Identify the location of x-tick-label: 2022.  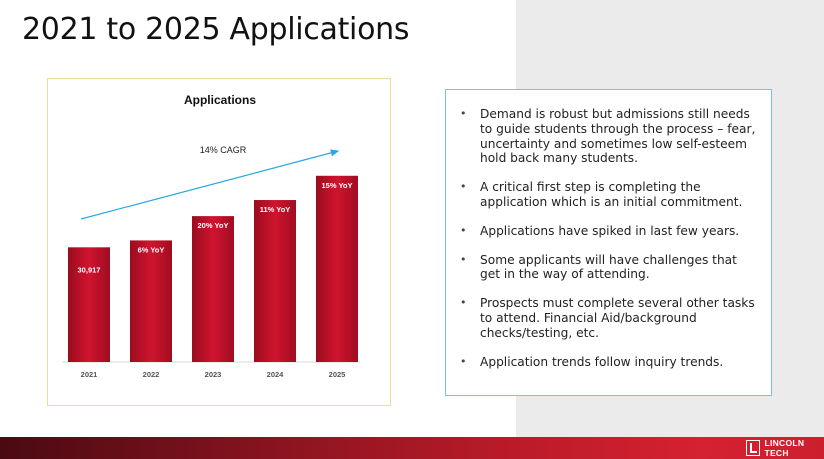
(151, 374).